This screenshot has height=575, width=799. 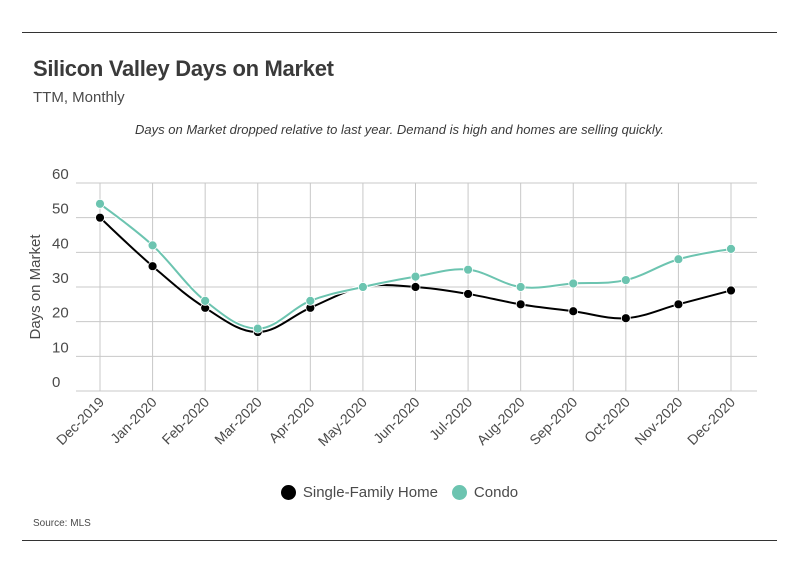 What do you see at coordinates (370, 492) in the screenshot?
I see `legend-label: Single-Family Home` at bounding box center [370, 492].